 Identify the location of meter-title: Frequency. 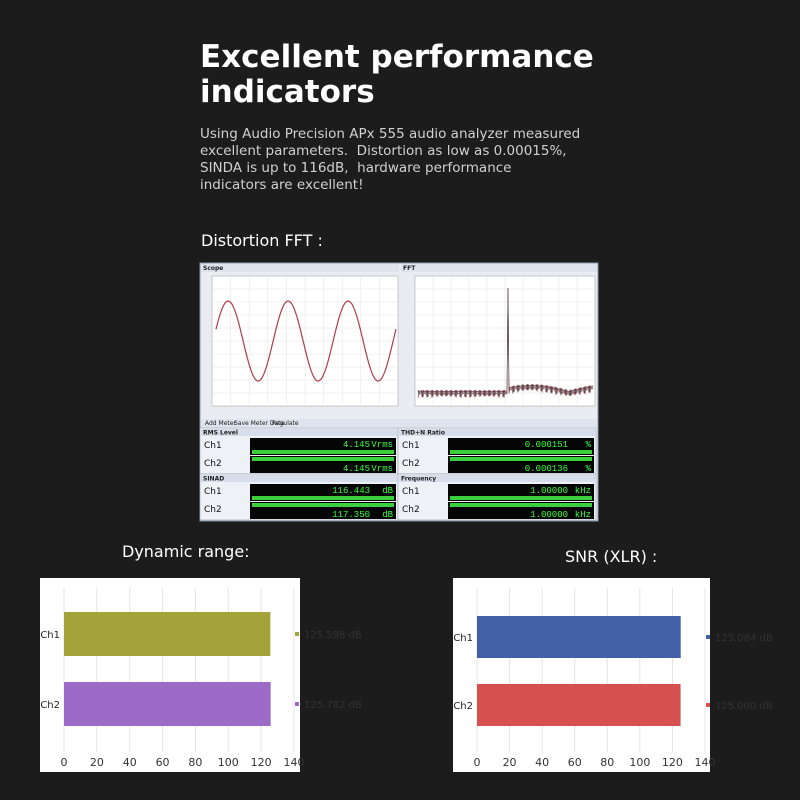
(418, 479).